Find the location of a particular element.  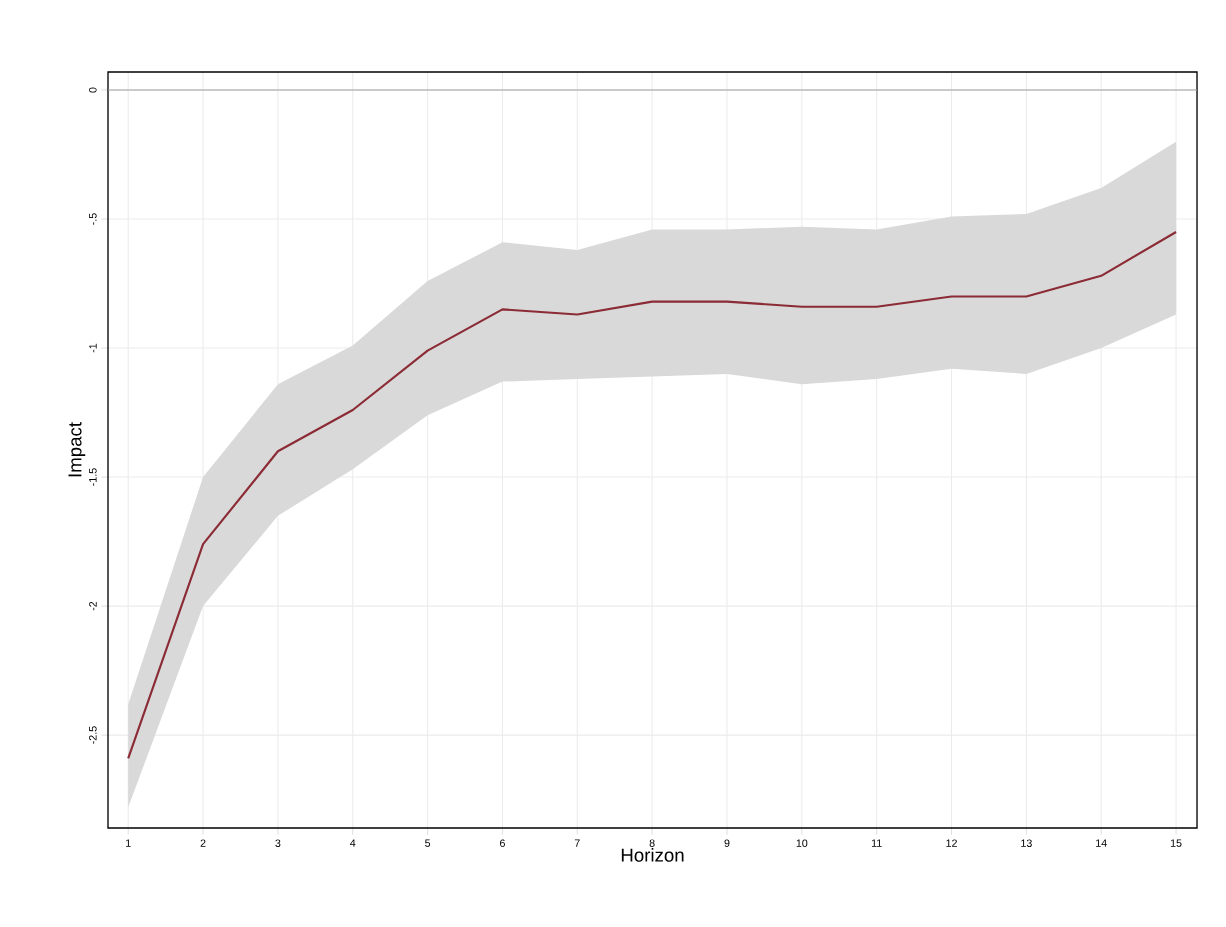

y-tick-label: -2.5 is located at coordinates (93, 735).